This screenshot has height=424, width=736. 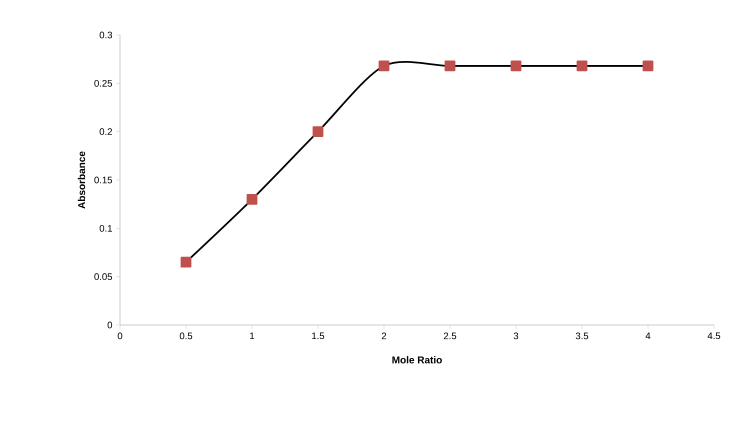 I want to click on x-tick-label: 0, so click(x=120, y=336).